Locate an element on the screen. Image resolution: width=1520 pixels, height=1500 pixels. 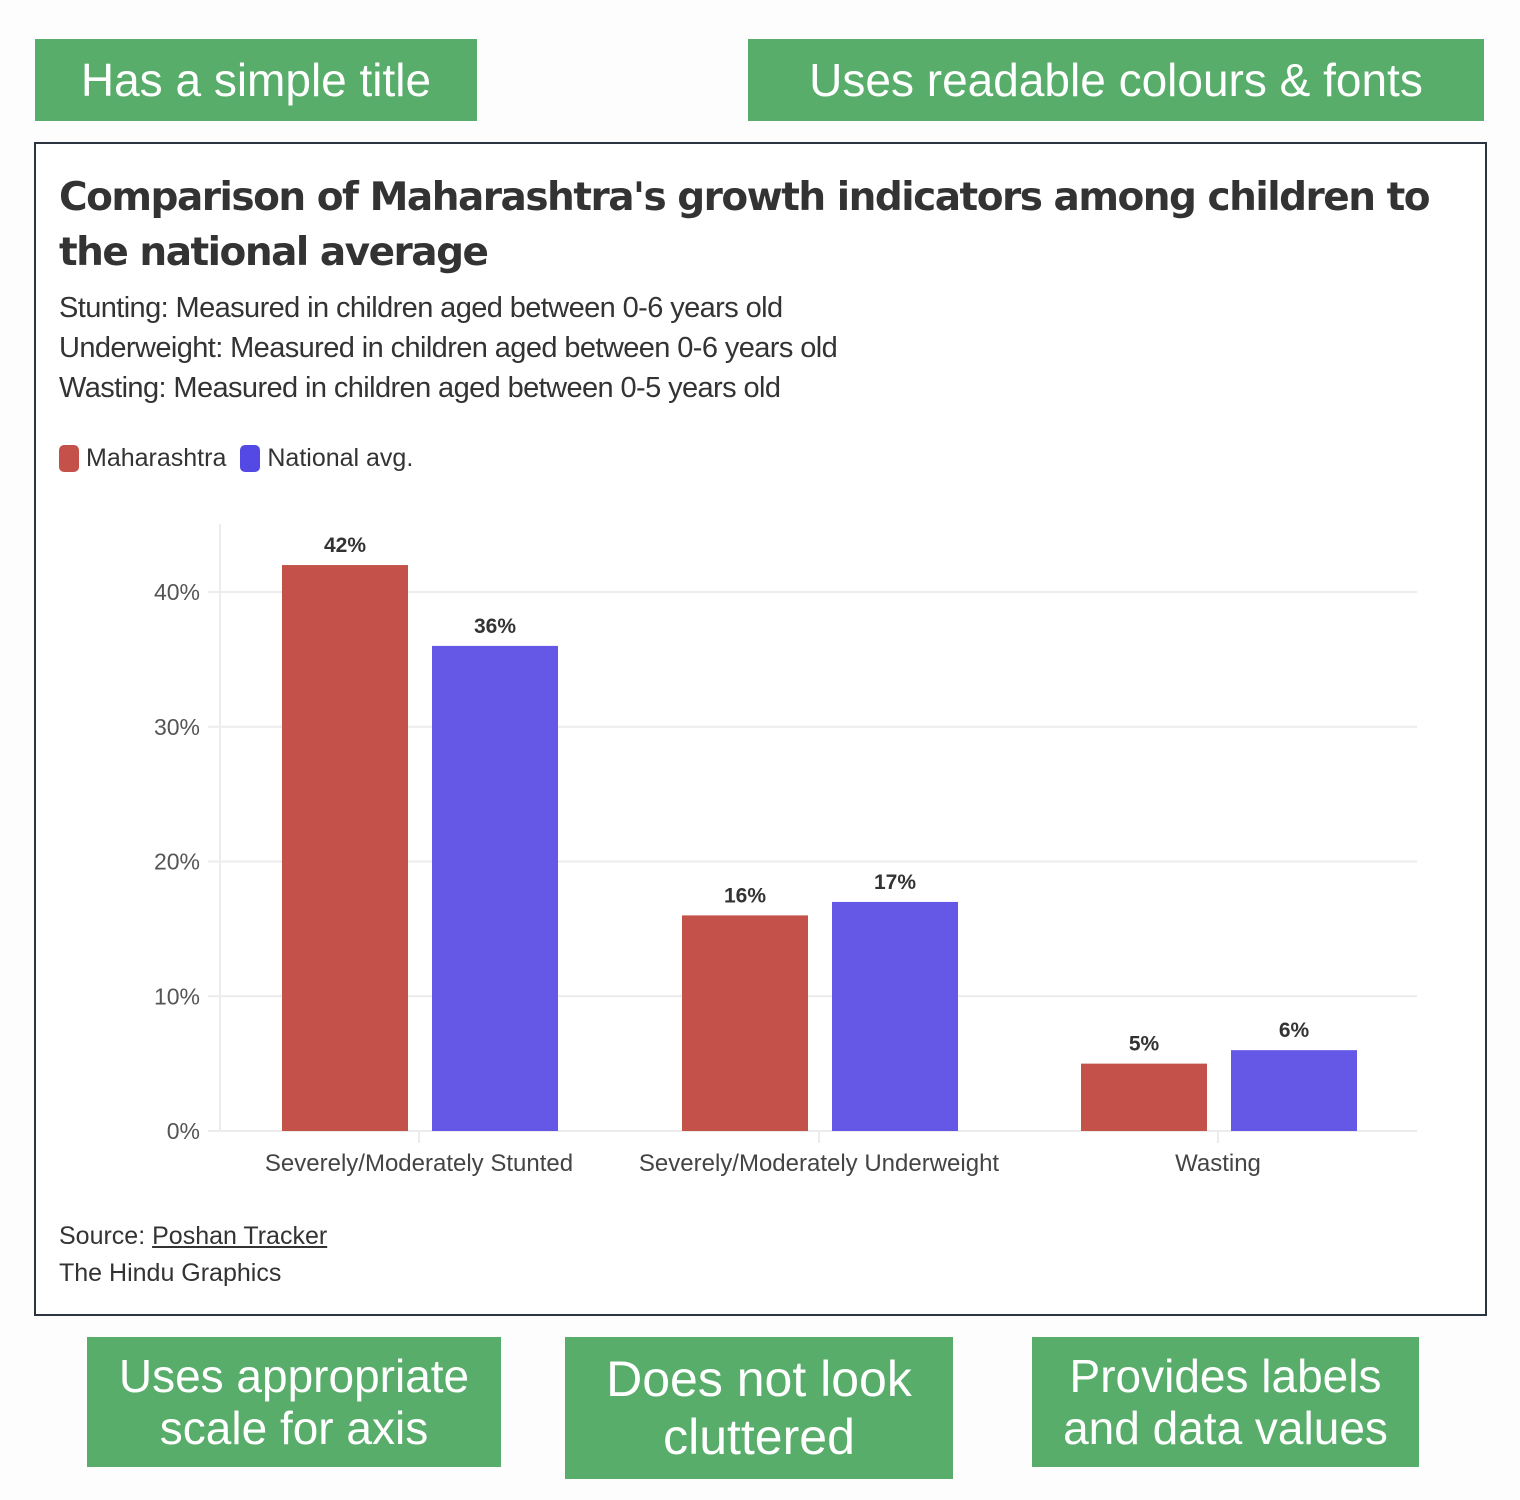
legend-label-national: National avg. is located at coordinates (340, 458).